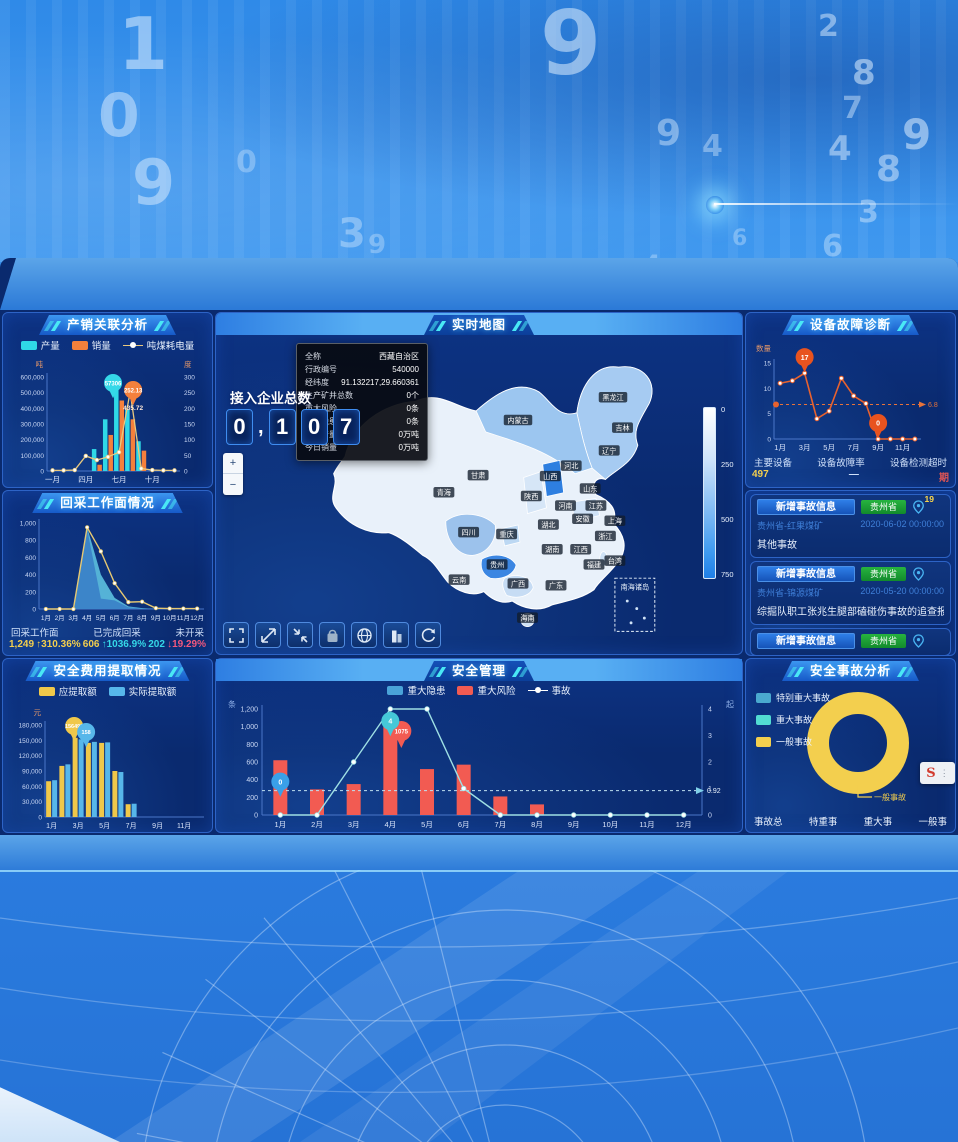 This screenshot has height=1142, width=958. Describe the element at coordinates (22, 644) in the screenshot. I see `stat-value: 1,249` at that location.